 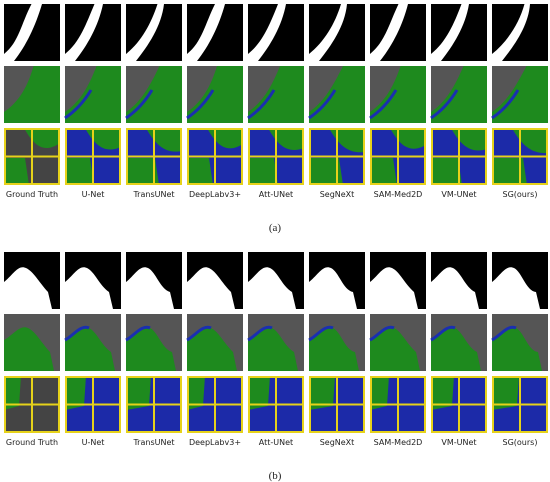 What do you see at coordinates (275, 476) in the screenshot?
I see `panel-caption: (b)` at bounding box center [275, 476].